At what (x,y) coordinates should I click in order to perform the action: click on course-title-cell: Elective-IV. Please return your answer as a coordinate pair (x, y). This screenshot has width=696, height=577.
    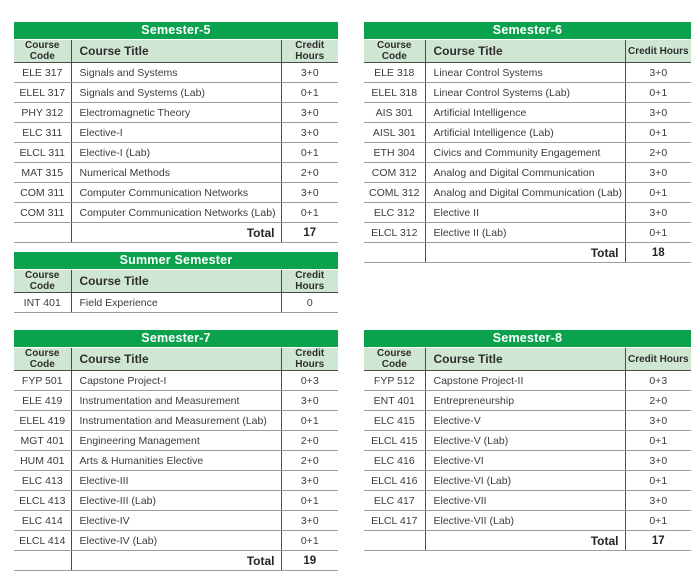
    Looking at the image, I should click on (176, 520).